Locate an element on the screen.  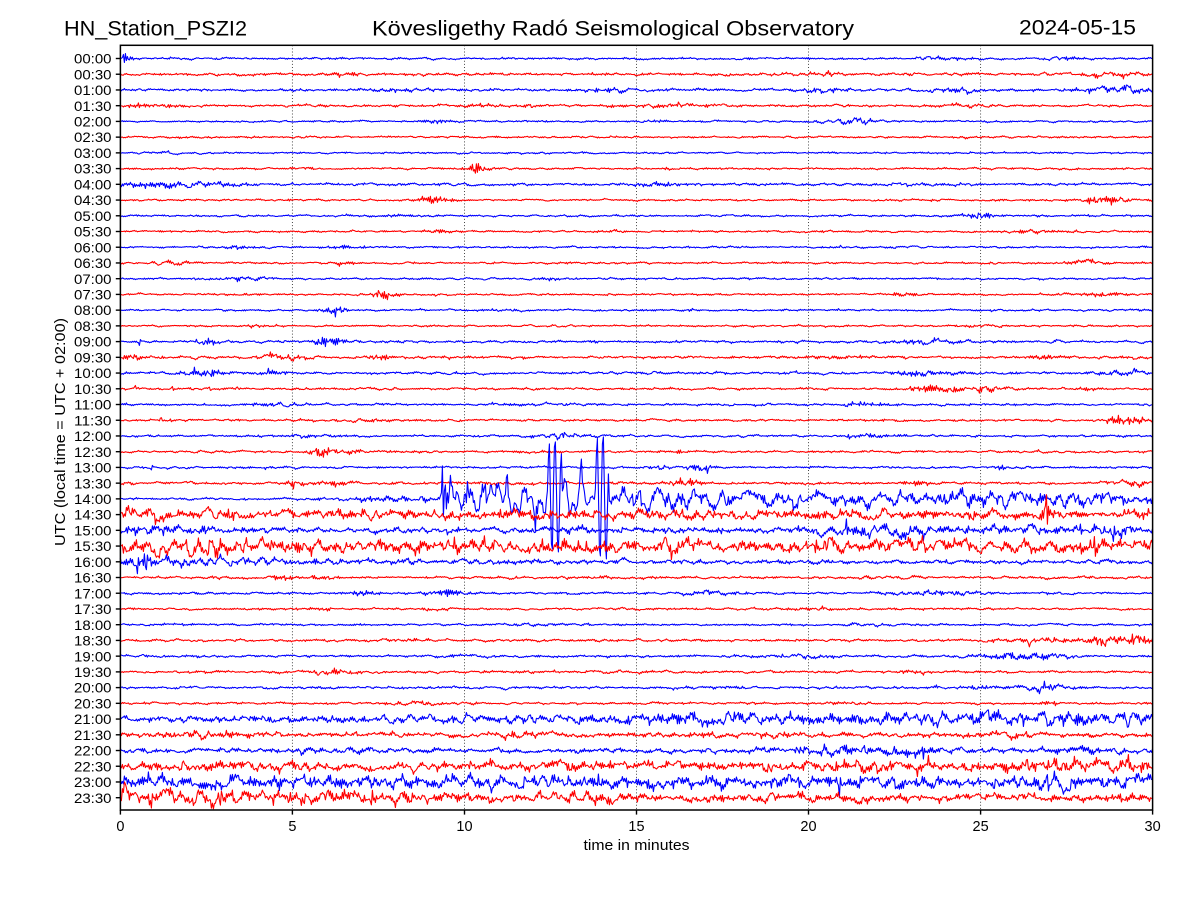
svg-text: 16:00 is located at coordinates (93, 563).